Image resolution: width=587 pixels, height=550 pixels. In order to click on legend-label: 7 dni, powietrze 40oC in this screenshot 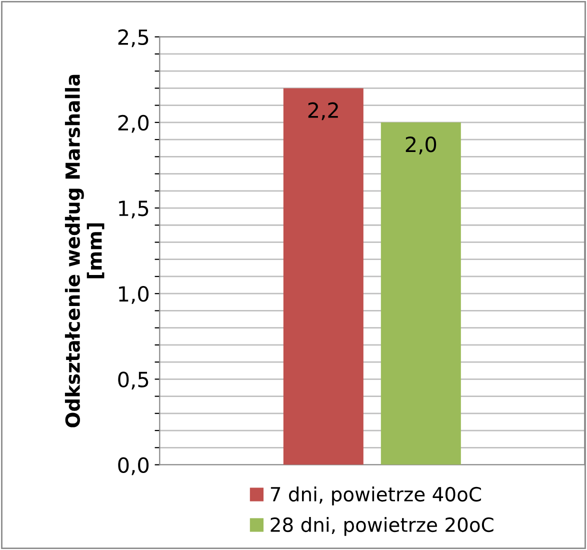, I will do `click(375, 496)`.